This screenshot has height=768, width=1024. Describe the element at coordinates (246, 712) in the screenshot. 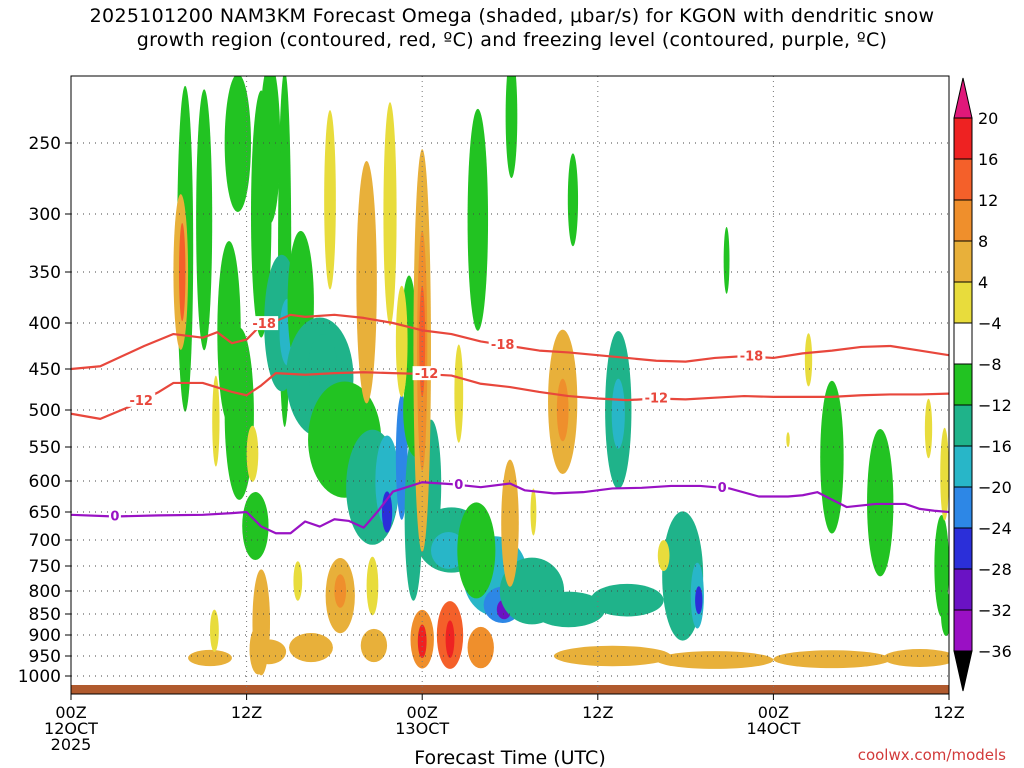

I see `x-tick-label-12-1: 12Z` at that location.